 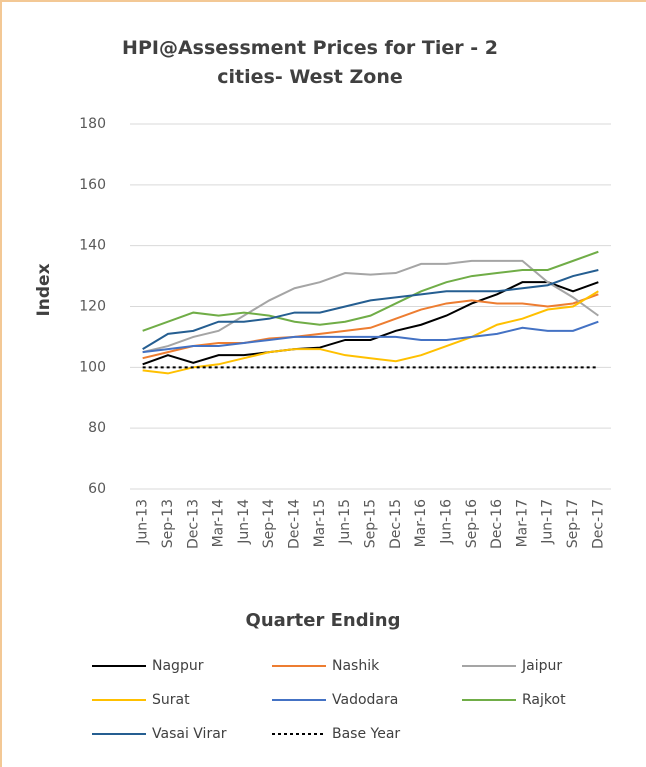 What do you see at coordinates (541, 666) in the screenshot?
I see `legend-label: Jaipur` at bounding box center [541, 666].